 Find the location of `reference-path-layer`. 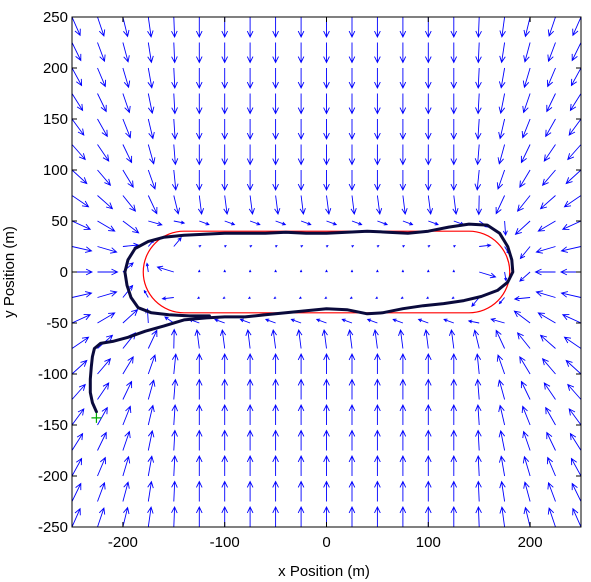

reference-path-layer is located at coordinates (326, 272).